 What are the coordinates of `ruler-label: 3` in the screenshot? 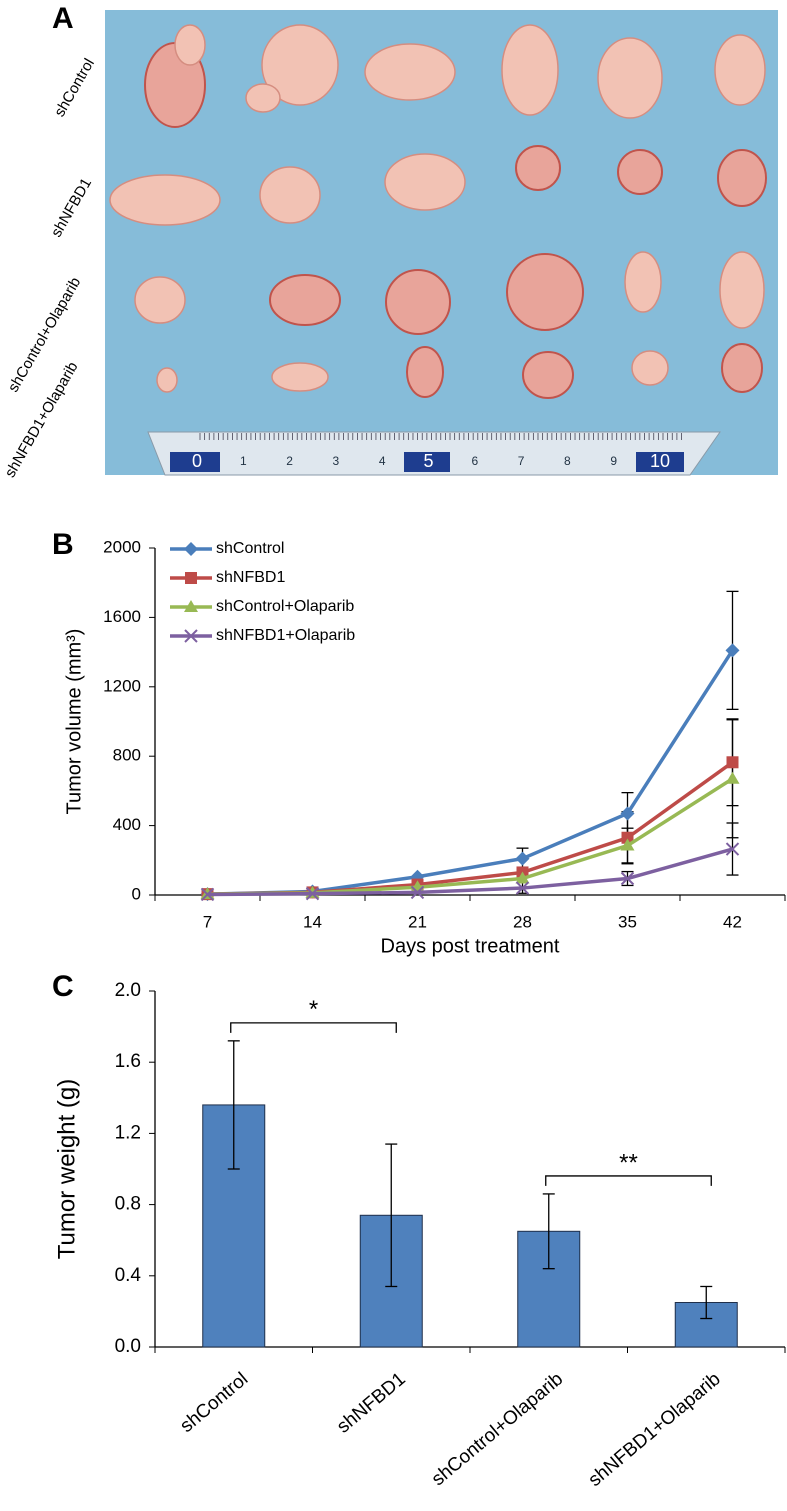 It's located at (336, 461).